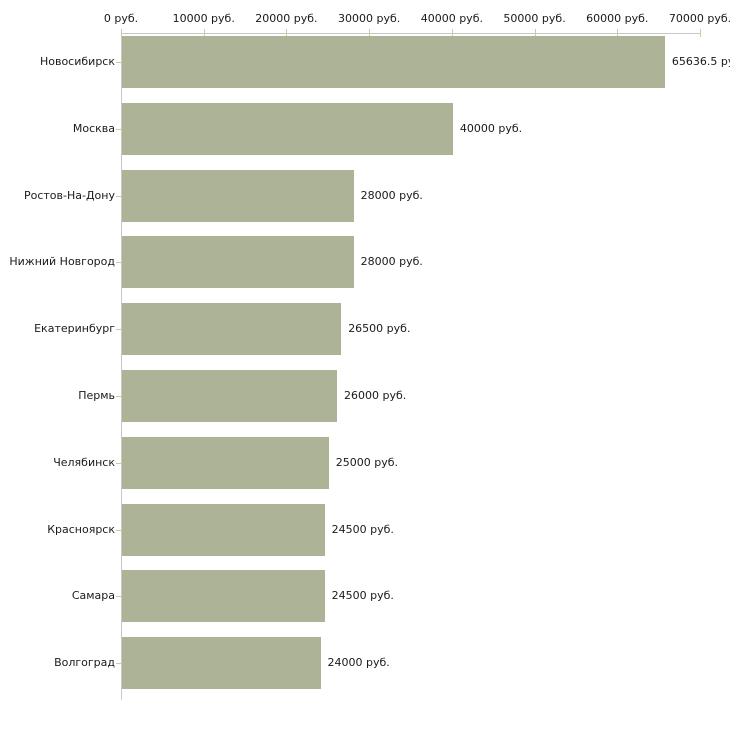  What do you see at coordinates (81, 529) in the screenshot?
I see `category-label: Красноярск` at bounding box center [81, 529].